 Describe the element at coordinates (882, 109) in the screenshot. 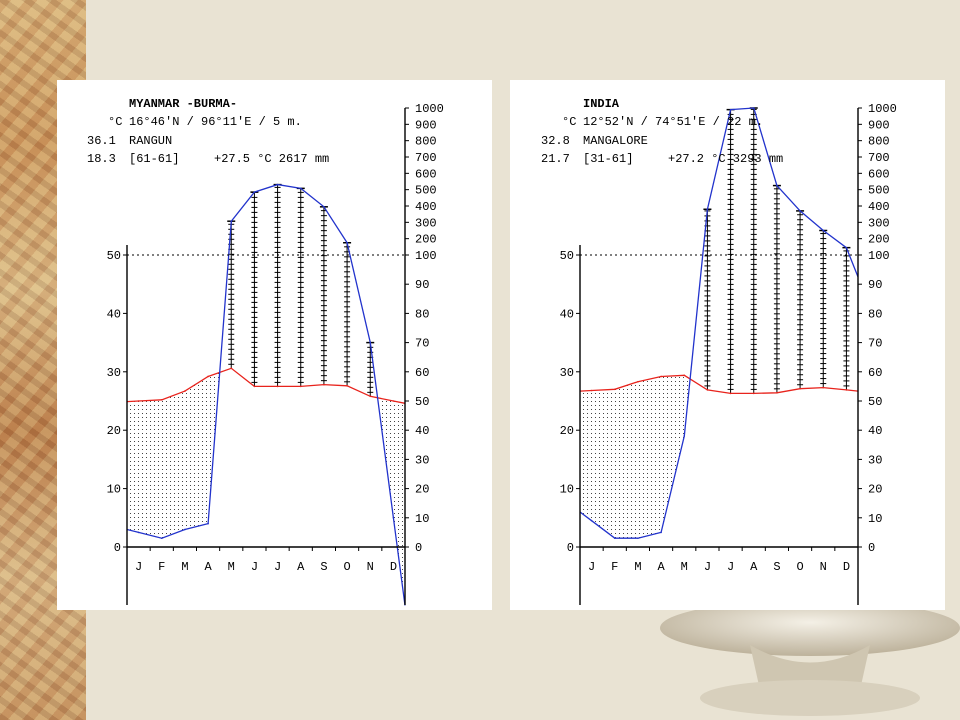

I see `right-tick-label: 1000` at that location.